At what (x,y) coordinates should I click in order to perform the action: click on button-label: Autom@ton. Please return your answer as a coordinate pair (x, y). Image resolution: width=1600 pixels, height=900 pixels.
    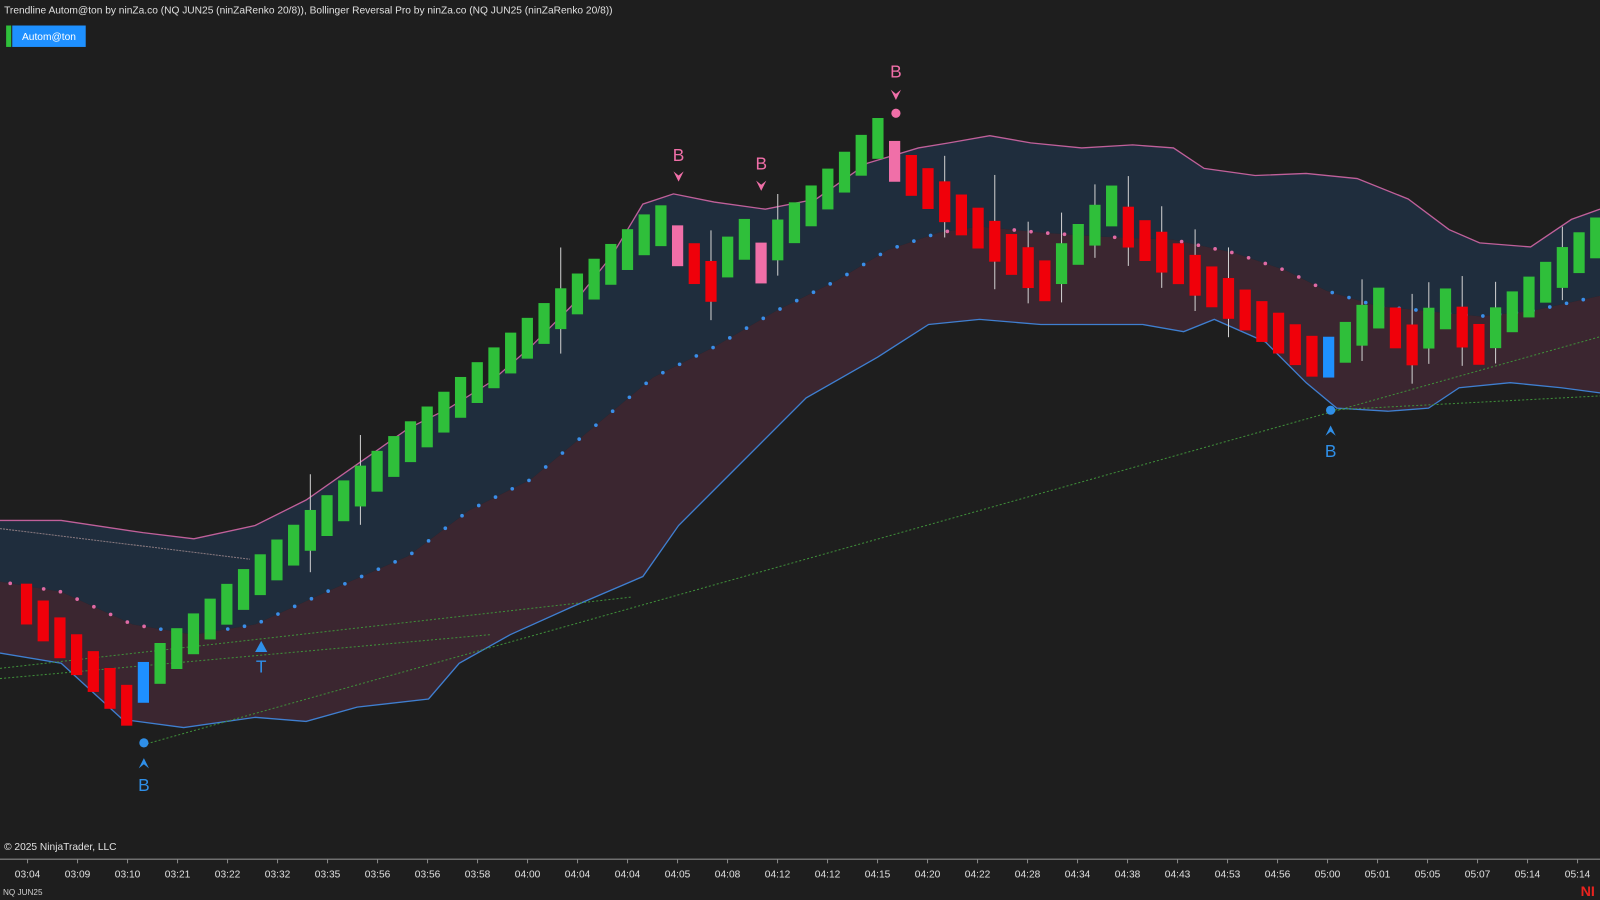
    Looking at the image, I should click on (49, 37).